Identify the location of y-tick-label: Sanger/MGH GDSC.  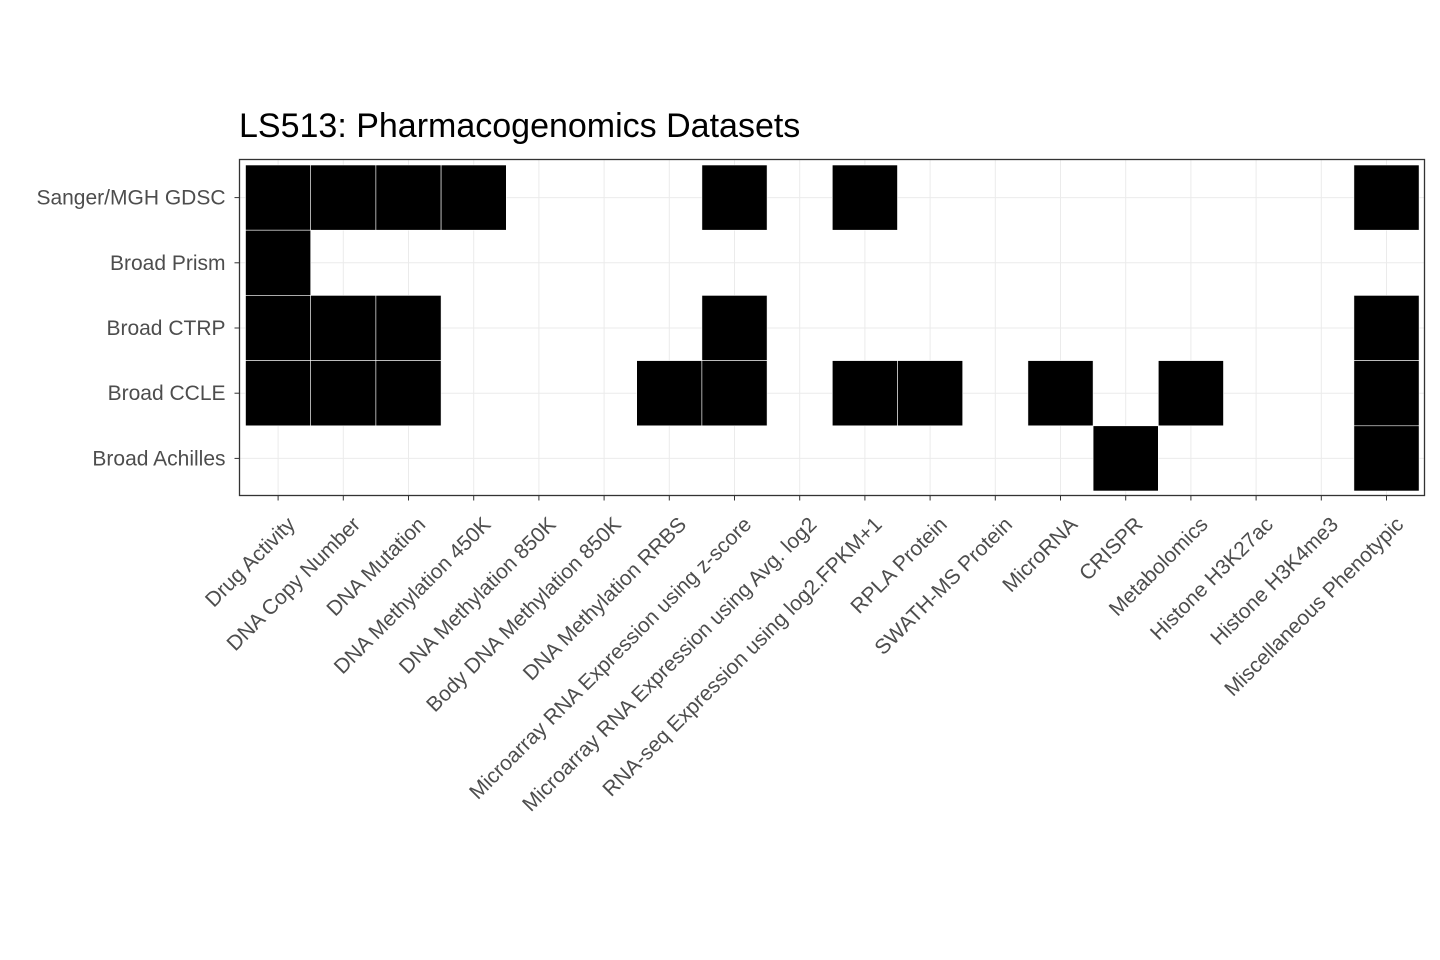
(130, 198).